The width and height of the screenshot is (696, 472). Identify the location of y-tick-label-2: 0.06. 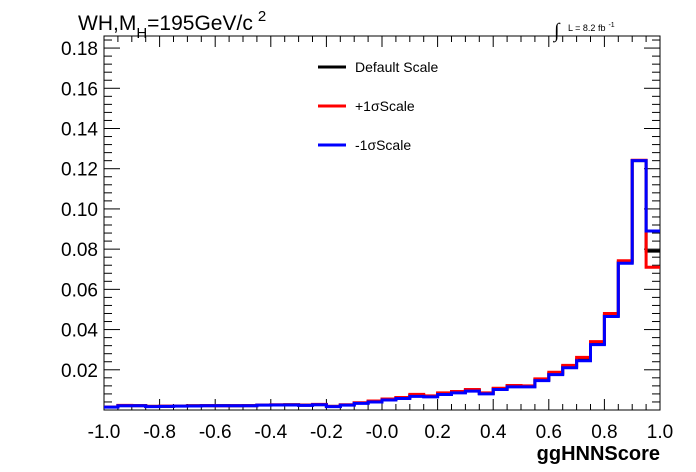
(79, 290).